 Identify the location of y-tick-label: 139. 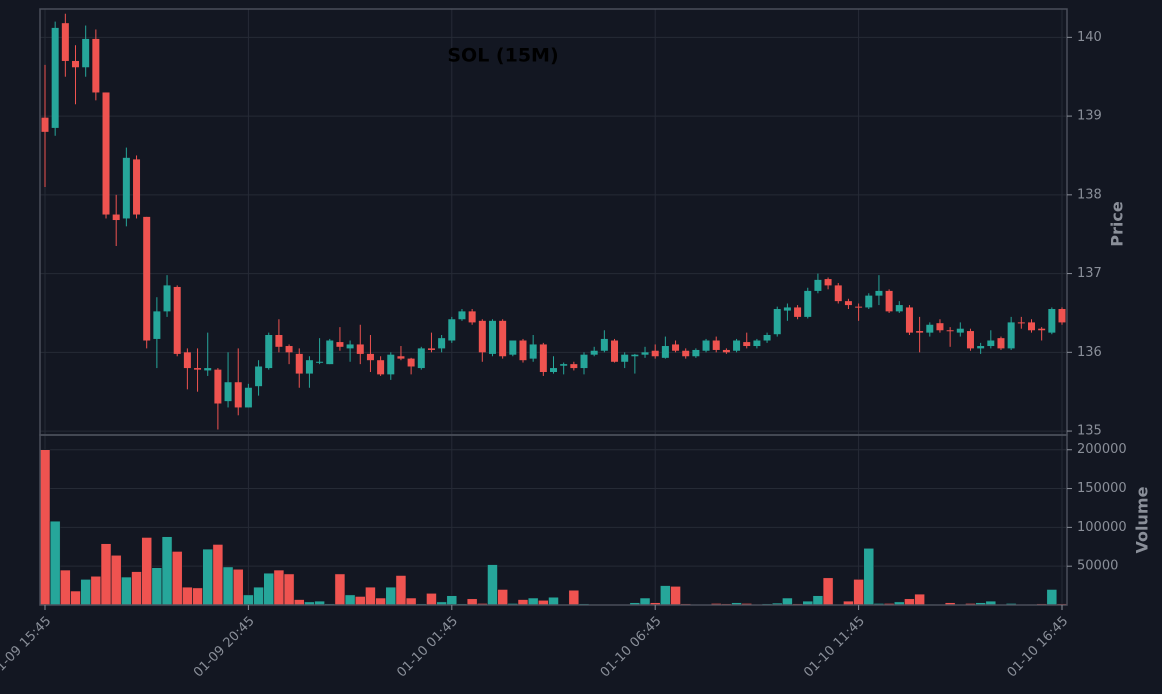
(1089, 116).